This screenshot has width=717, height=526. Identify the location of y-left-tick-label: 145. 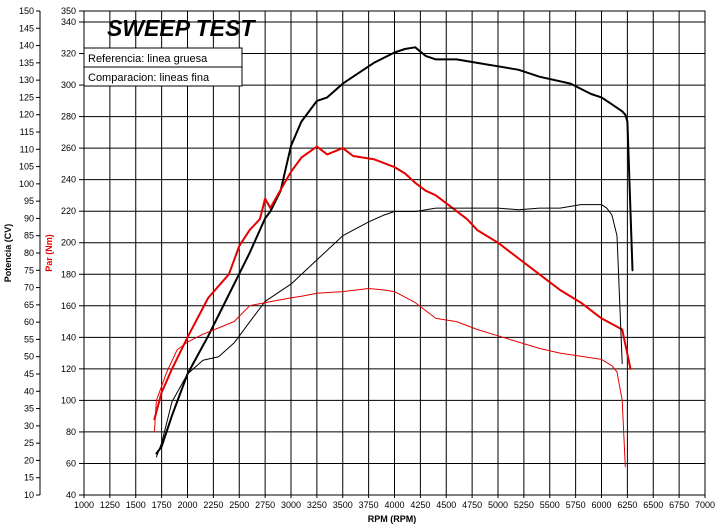
(26, 28).